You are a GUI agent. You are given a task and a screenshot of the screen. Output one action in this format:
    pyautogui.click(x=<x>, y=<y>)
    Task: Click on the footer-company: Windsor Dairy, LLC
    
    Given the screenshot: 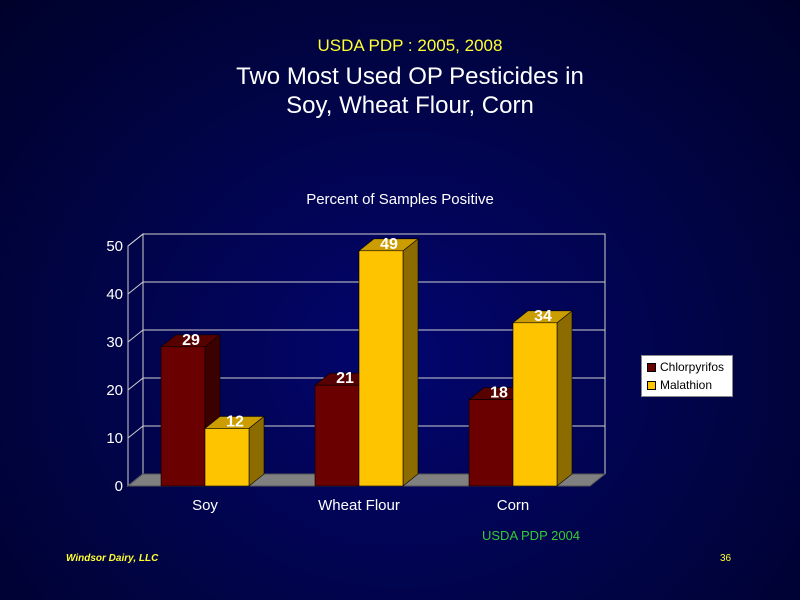 What is the action you would take?
    pyautogui.click(x=112, y=558)
    